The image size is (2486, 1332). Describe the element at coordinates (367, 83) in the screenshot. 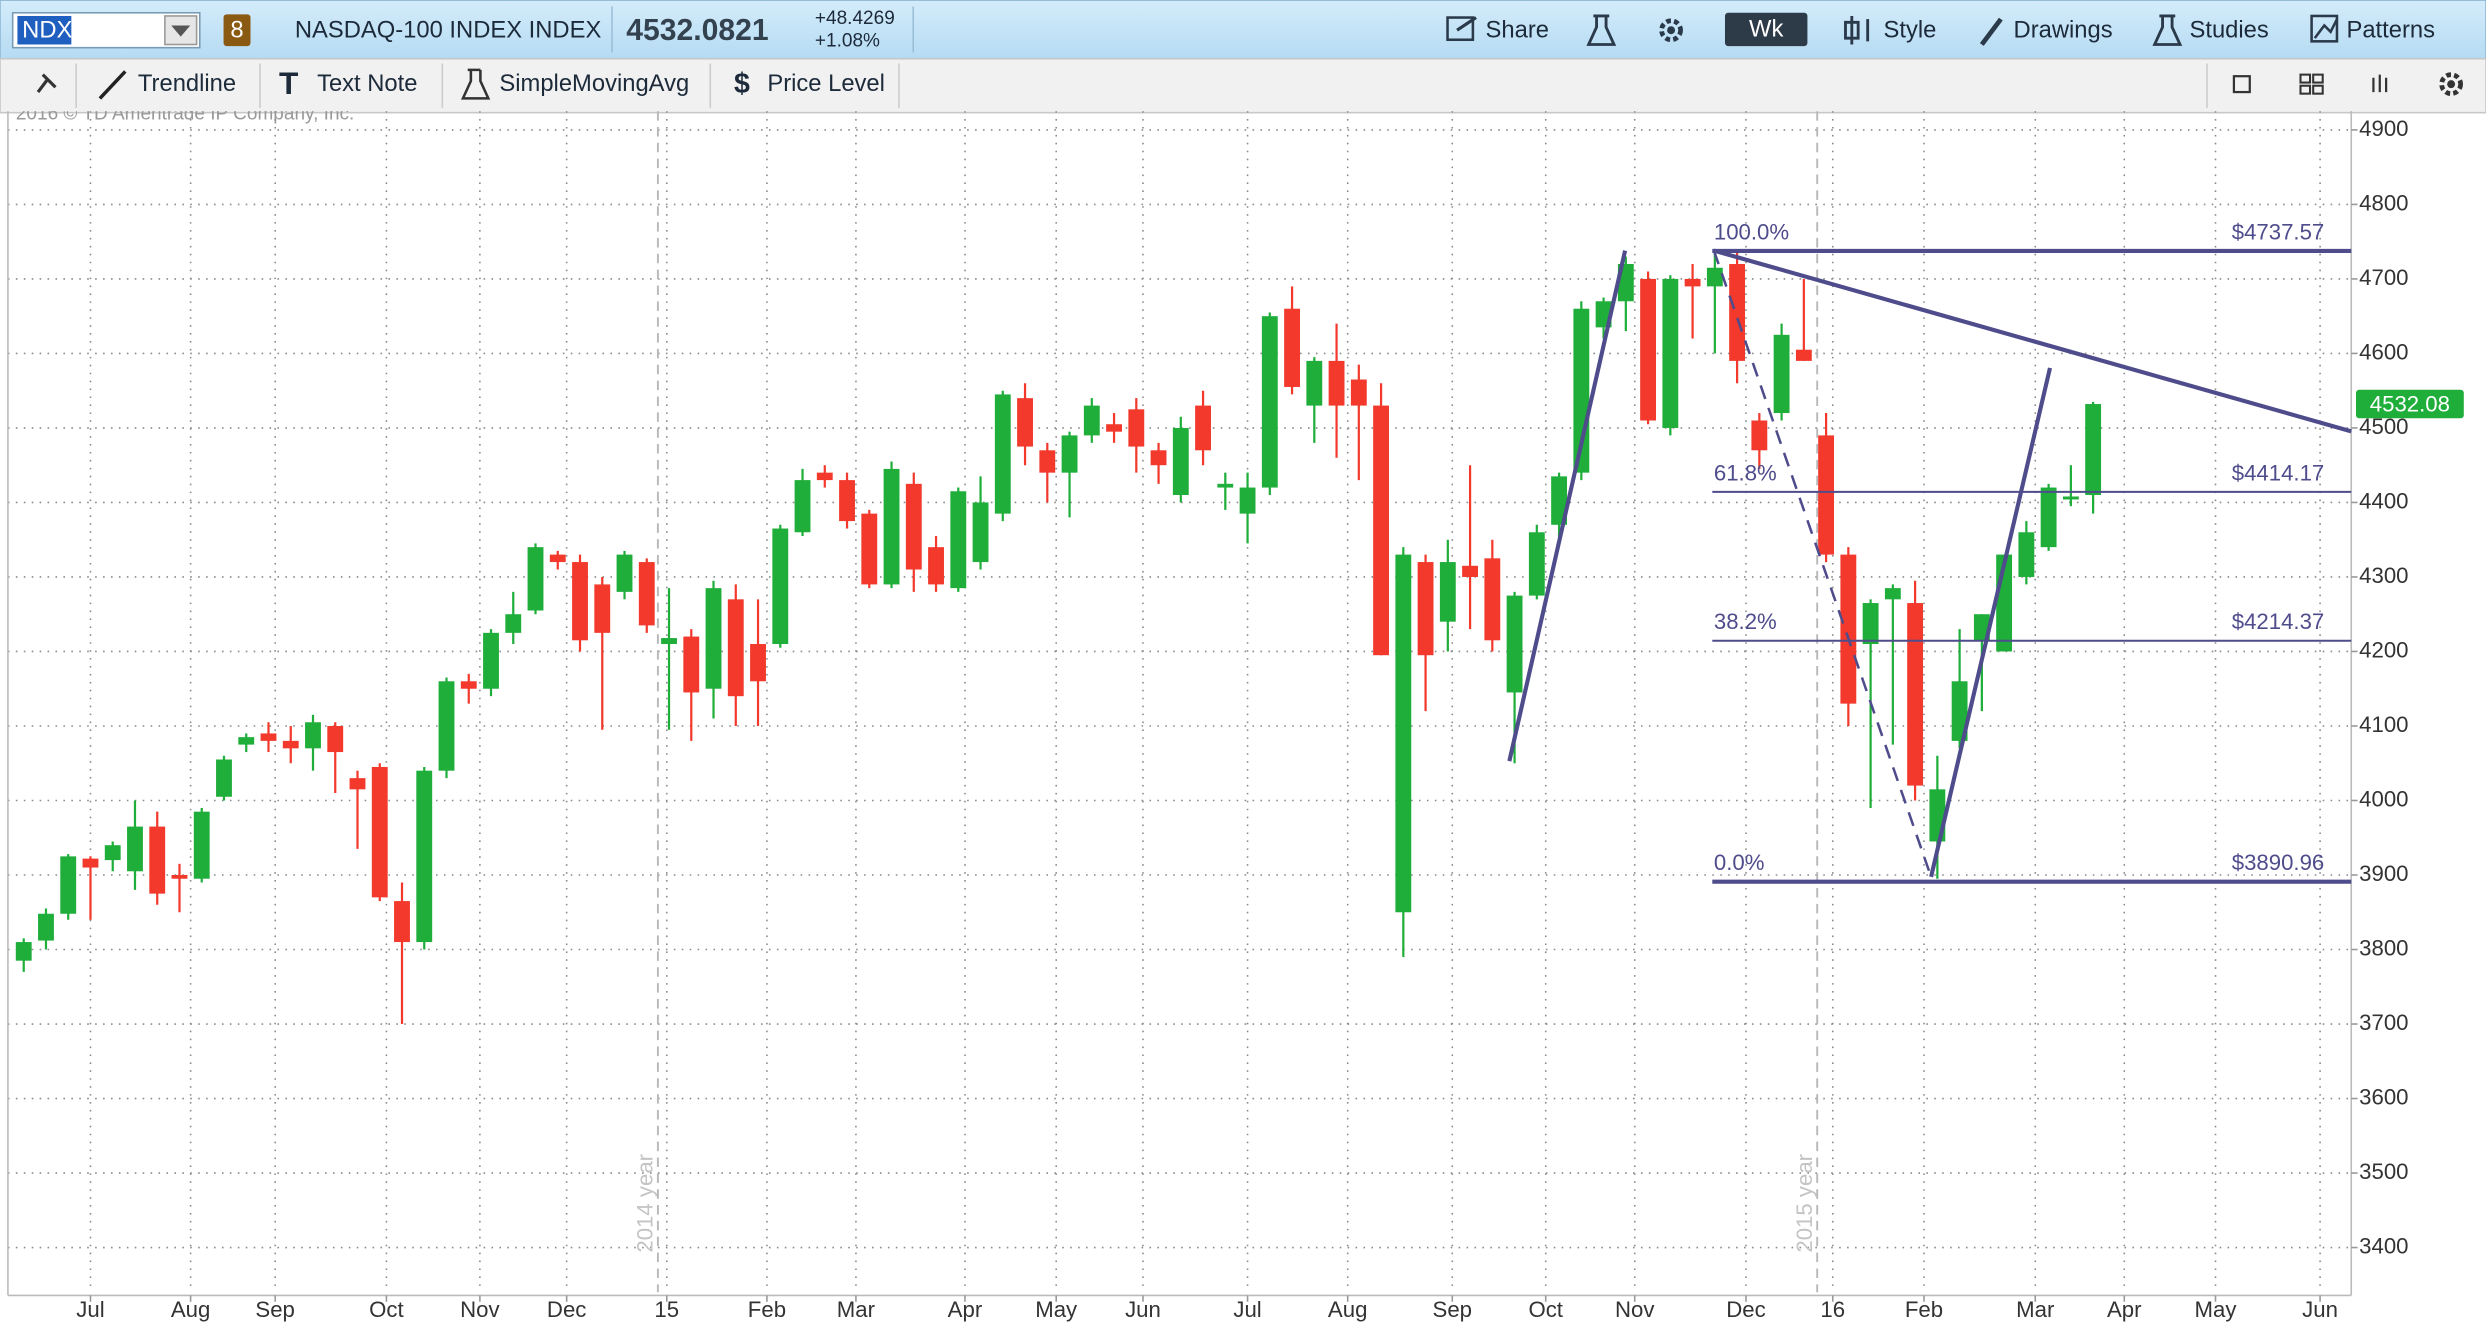

I see `tool-text-note: Text Note` at that location.